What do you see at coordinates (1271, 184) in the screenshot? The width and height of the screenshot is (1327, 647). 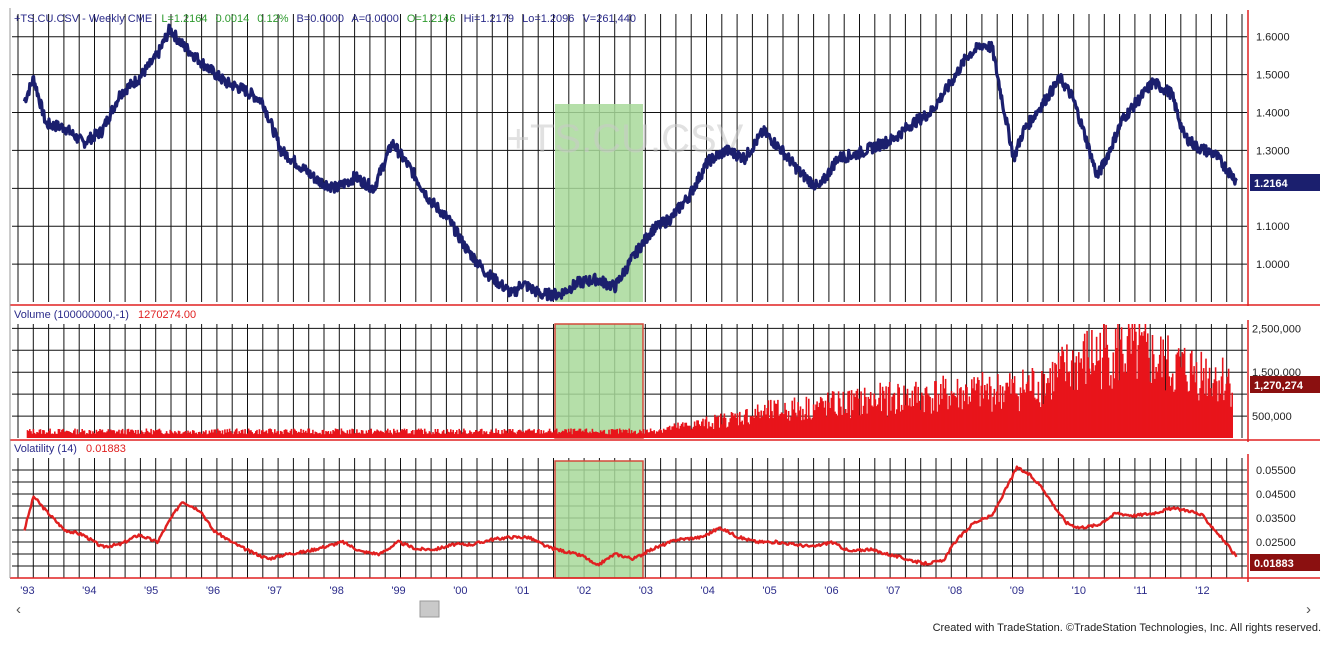 I see `price-badge-text: 1.2164` at bounding box center [1271, 184].